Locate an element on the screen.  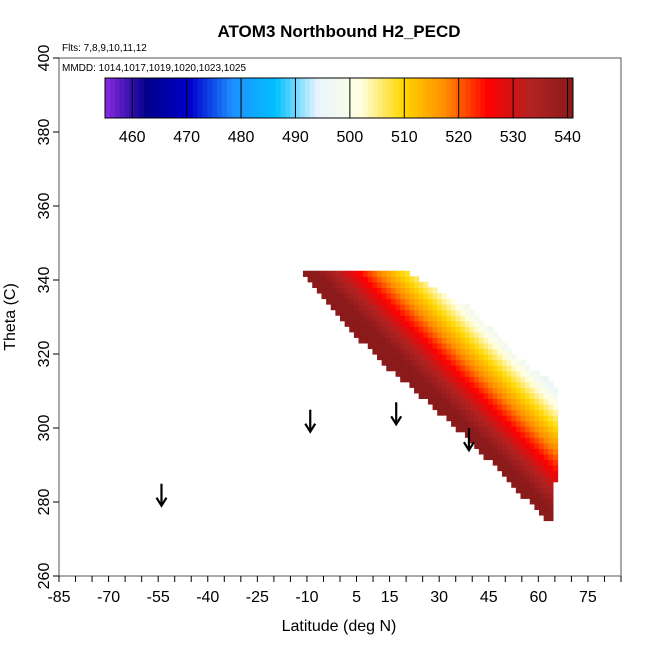
x-tick-label: -55 is located at coordinates (158, 597).